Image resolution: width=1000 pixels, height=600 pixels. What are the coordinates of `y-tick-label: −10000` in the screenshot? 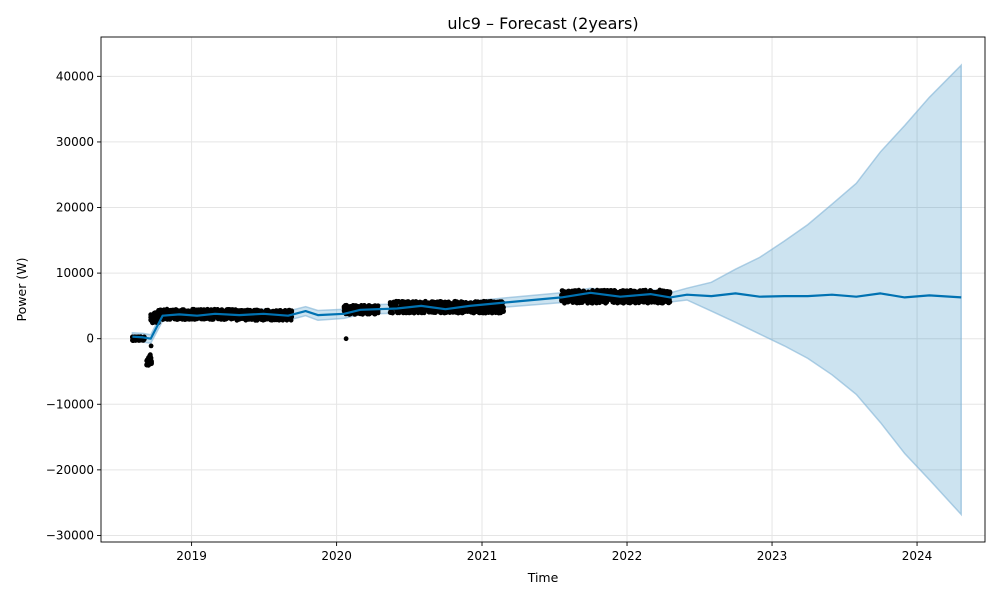 It's located at (70, 404).